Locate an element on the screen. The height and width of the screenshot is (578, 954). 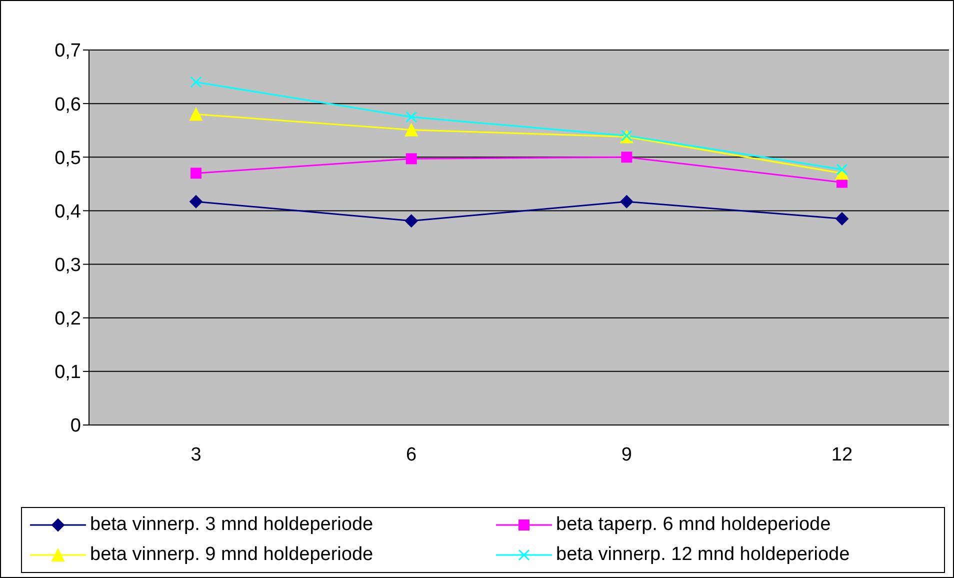
y-tick-label: 0,7 is located at coordinates (67, 51).